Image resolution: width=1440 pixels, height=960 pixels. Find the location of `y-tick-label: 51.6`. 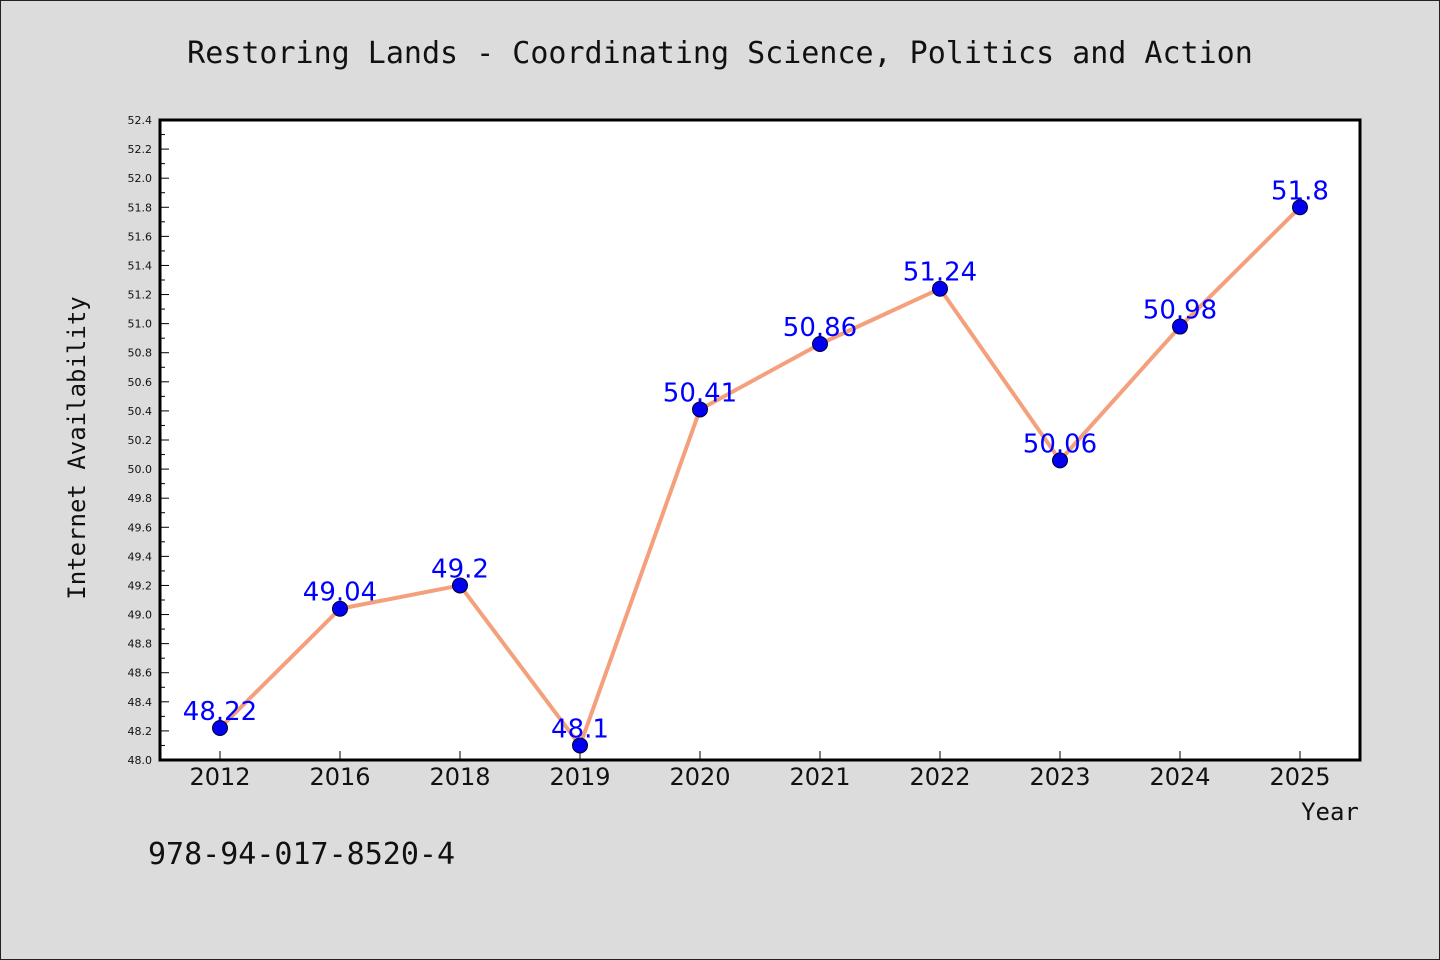

y-tick-label: 51.6 is located at coordinates (140, 236).